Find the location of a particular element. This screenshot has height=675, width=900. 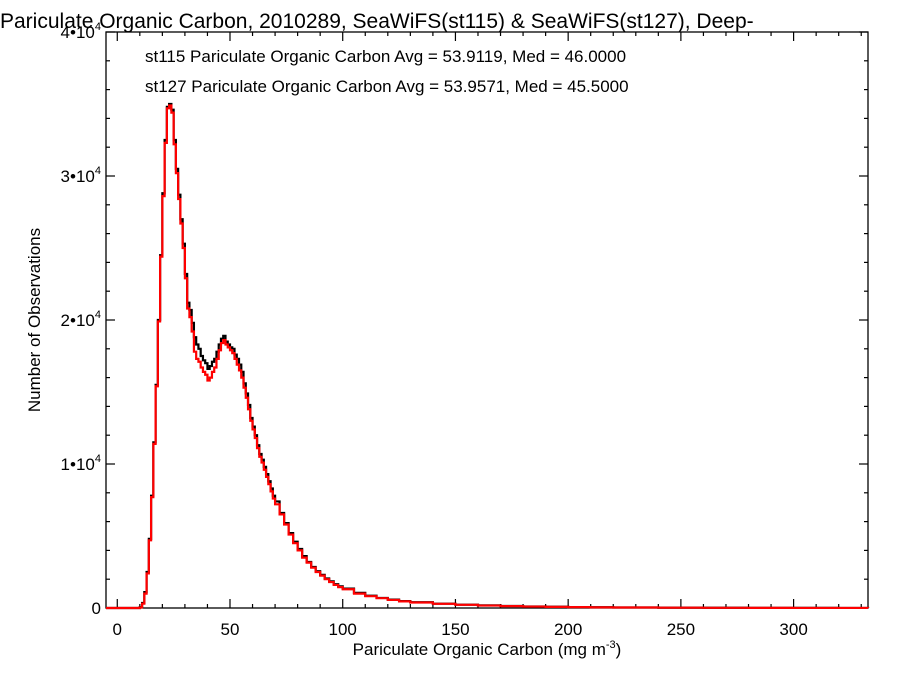

y-tick-label: 0 is located at coordinates (96, 608).